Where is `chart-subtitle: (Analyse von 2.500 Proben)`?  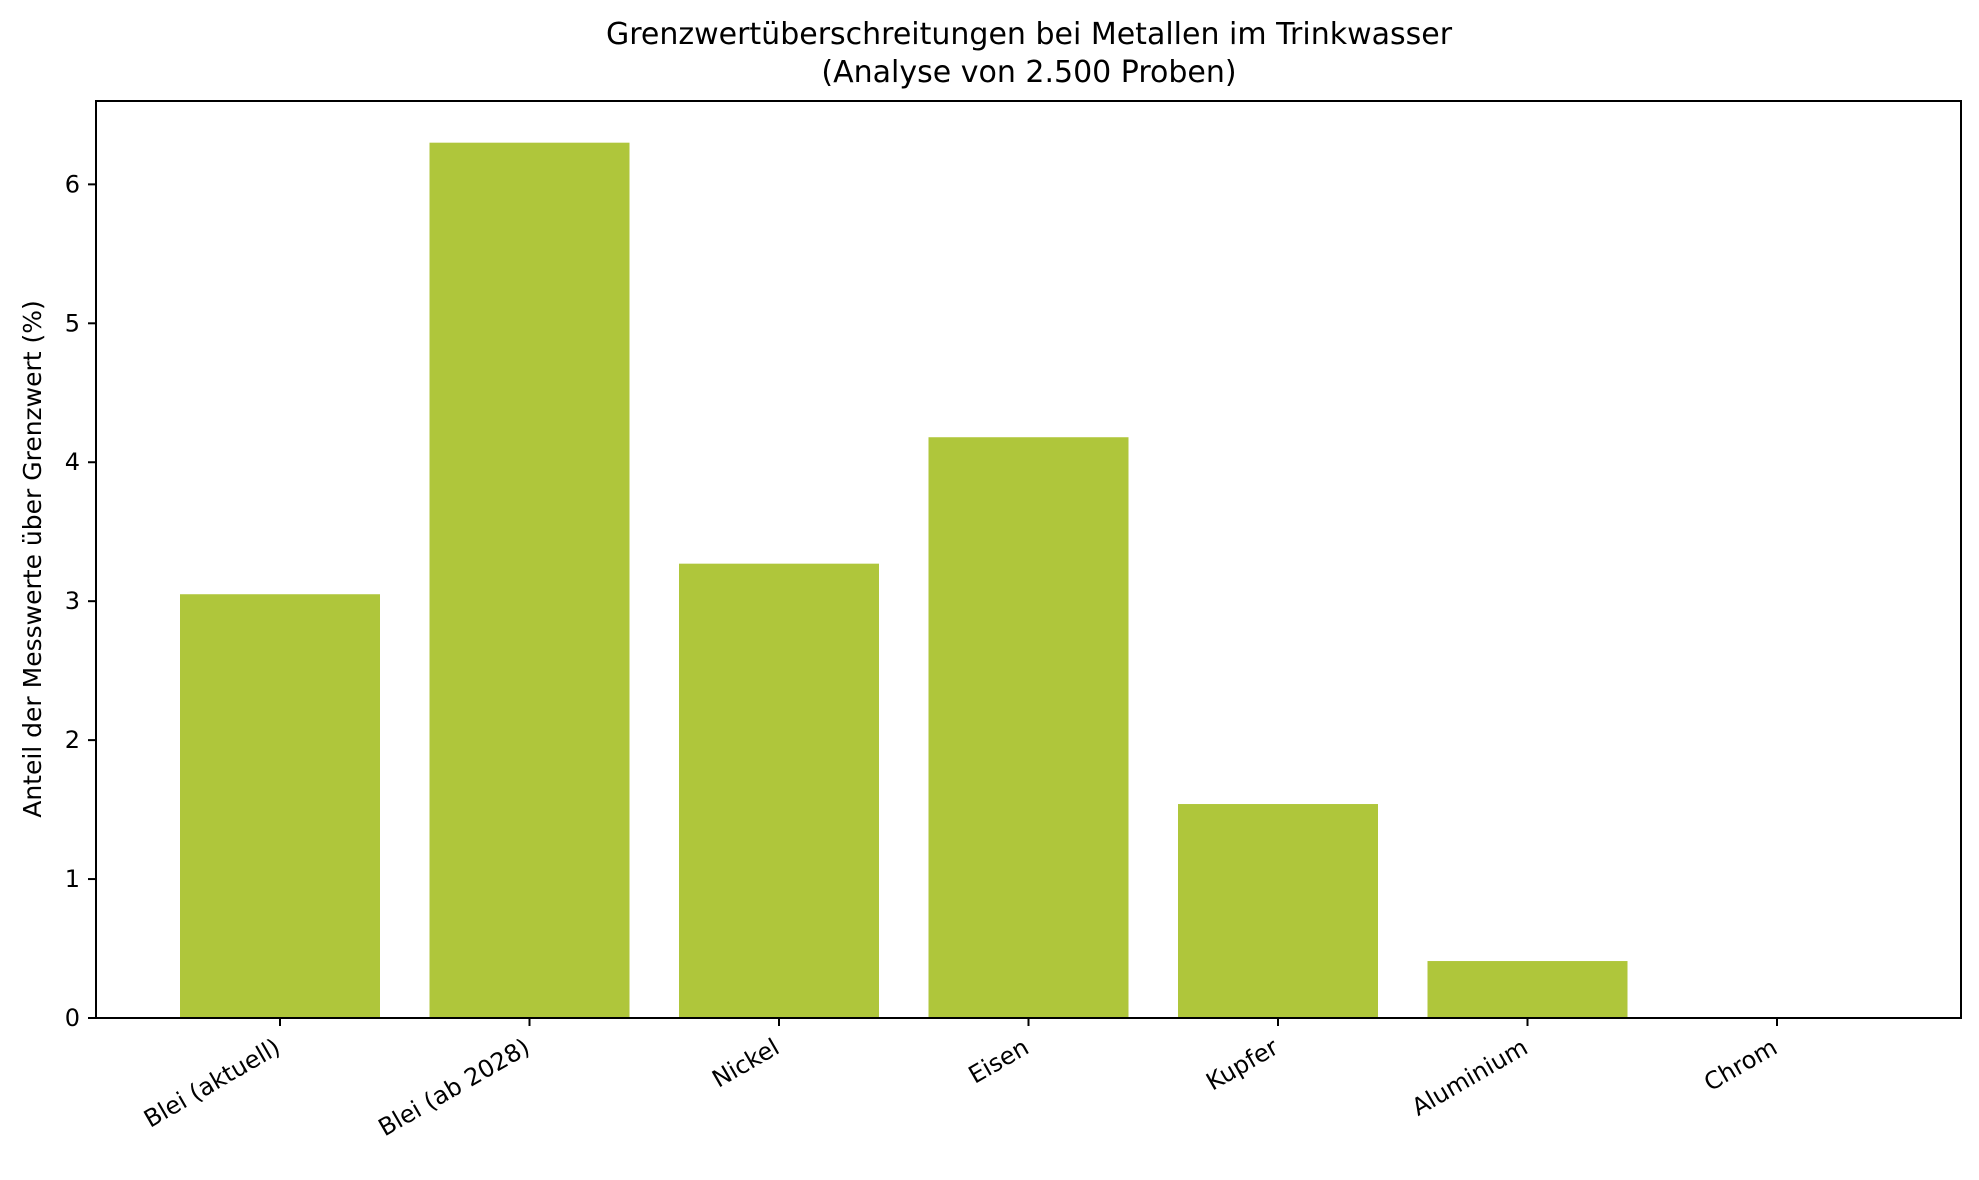 chart-subtitle: (Analyse von 2.500 Proben) is located at coordinates (1028, 72).